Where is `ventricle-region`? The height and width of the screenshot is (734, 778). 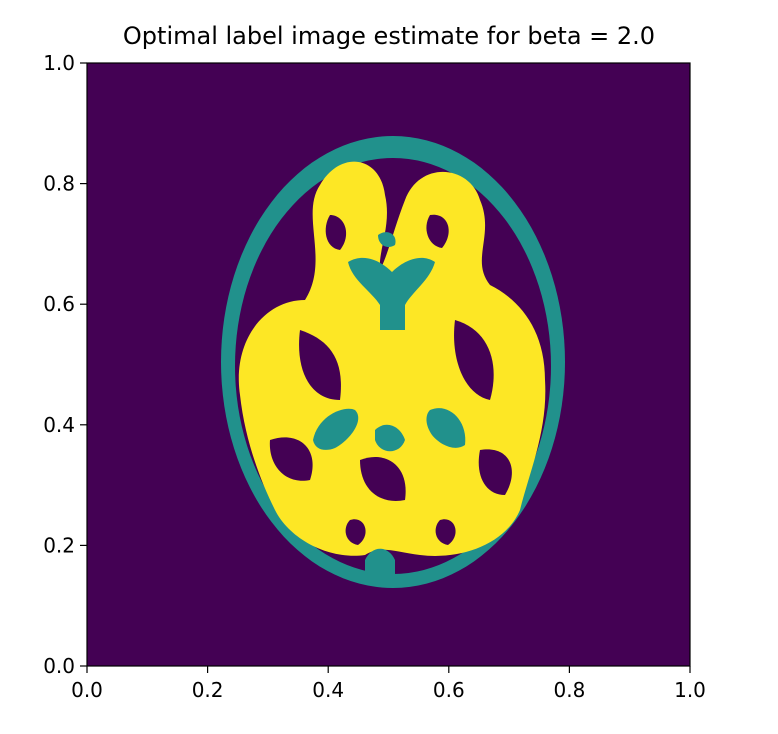 ventricle-region is located at coordinates (389, 405).